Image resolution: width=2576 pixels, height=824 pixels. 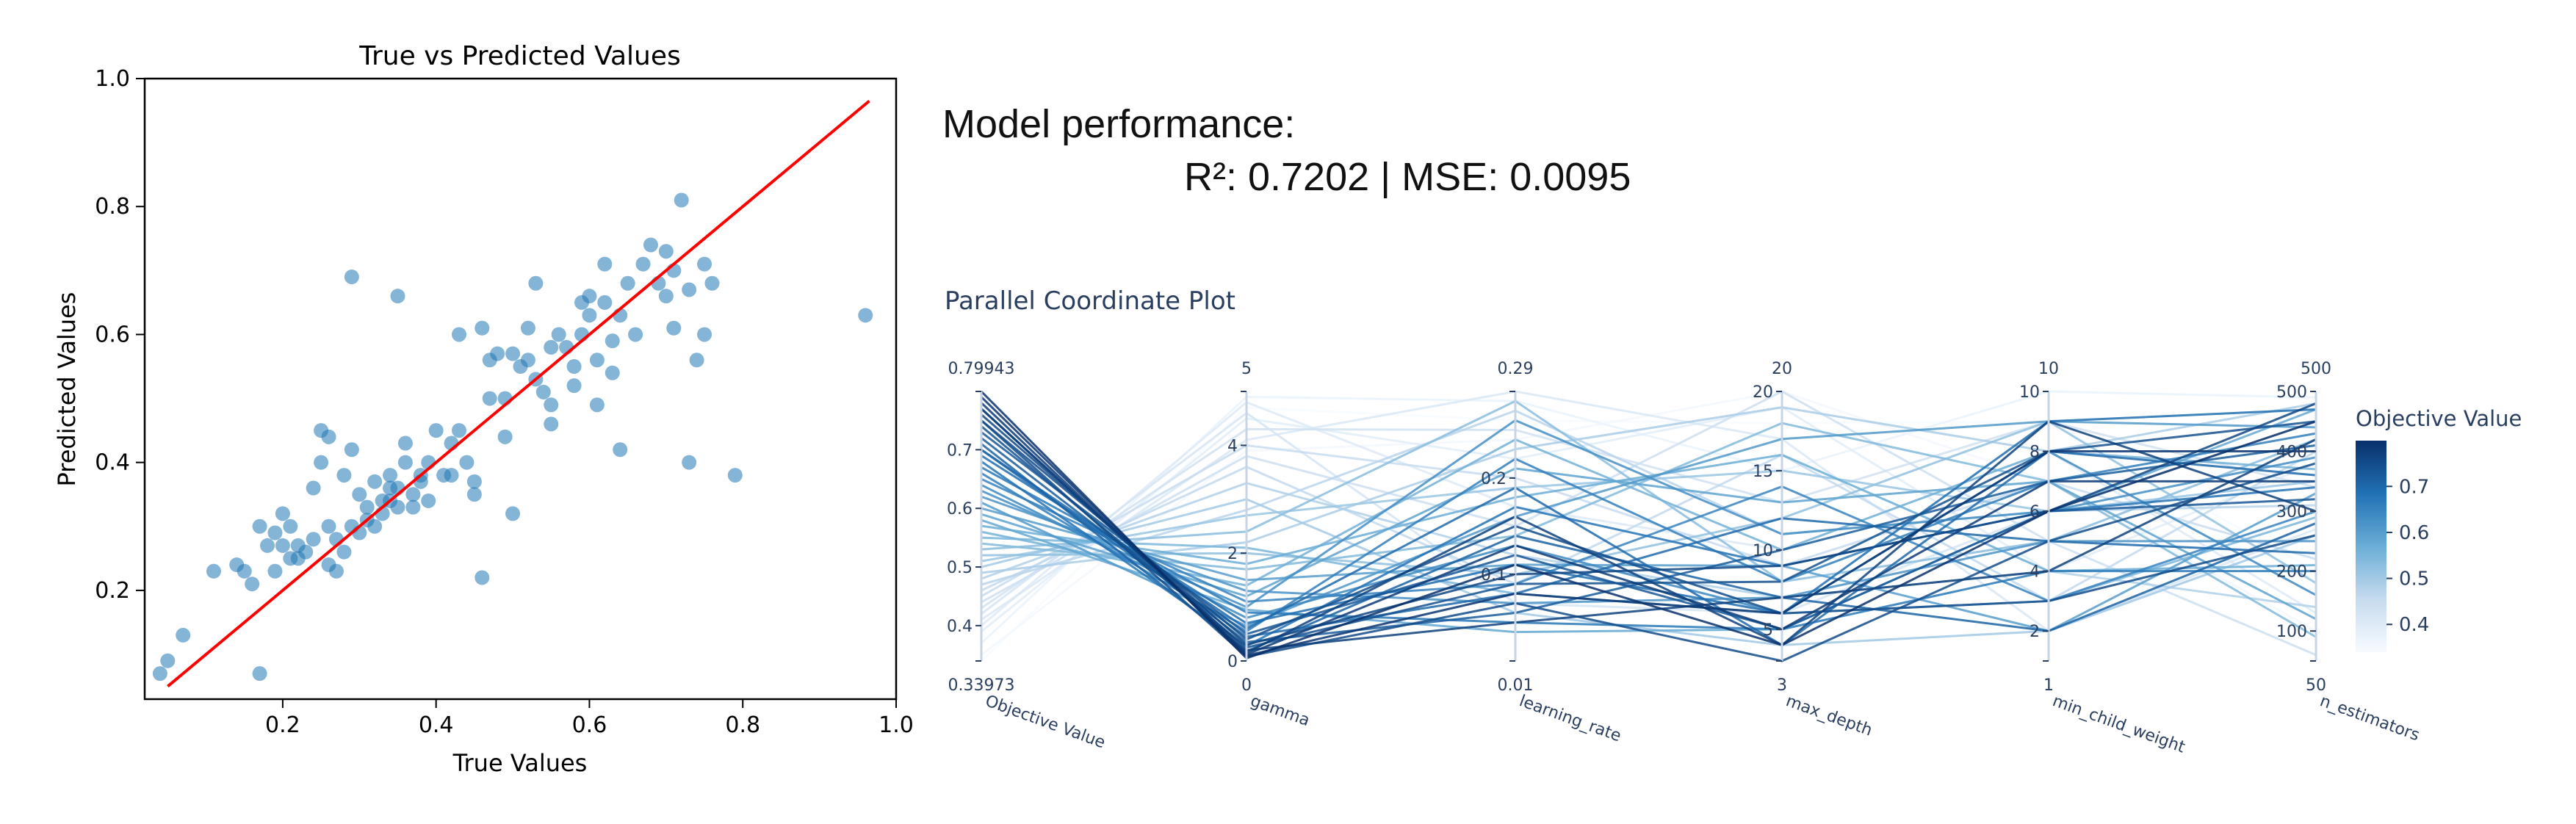 I want to click on x-axis-label: True Values, so click(x=520, y=763).